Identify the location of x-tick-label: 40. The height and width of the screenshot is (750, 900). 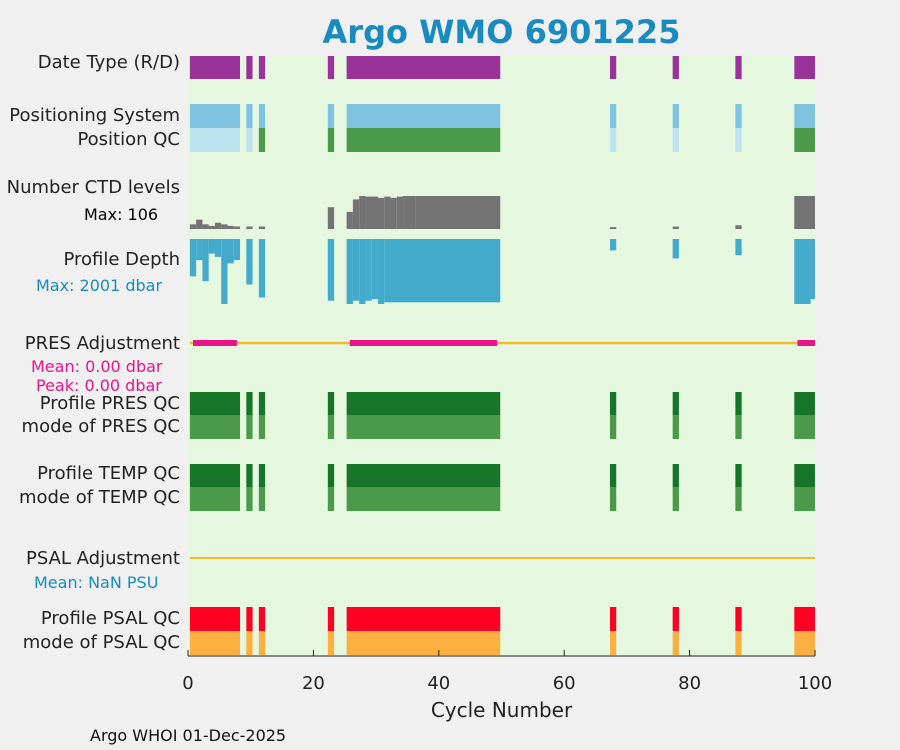
(439, 683).